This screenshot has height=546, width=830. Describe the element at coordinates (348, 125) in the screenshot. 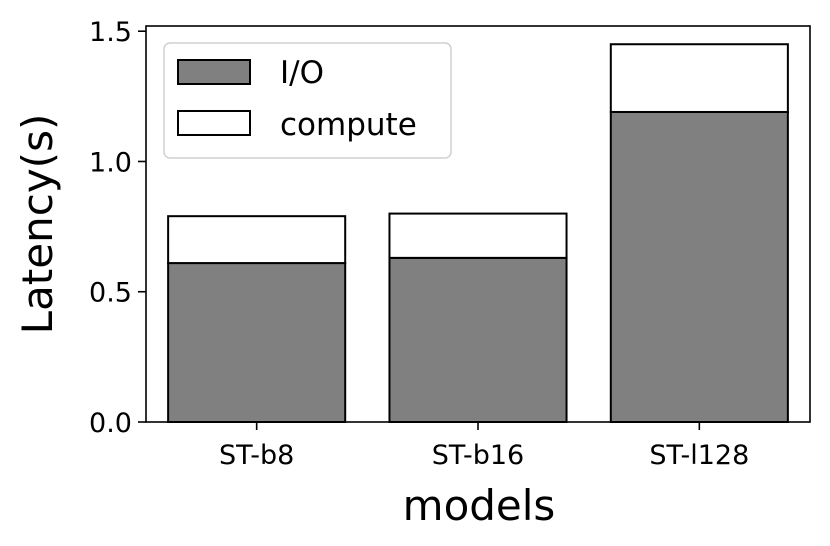

I see `legend-label-compute: compute` at that location.